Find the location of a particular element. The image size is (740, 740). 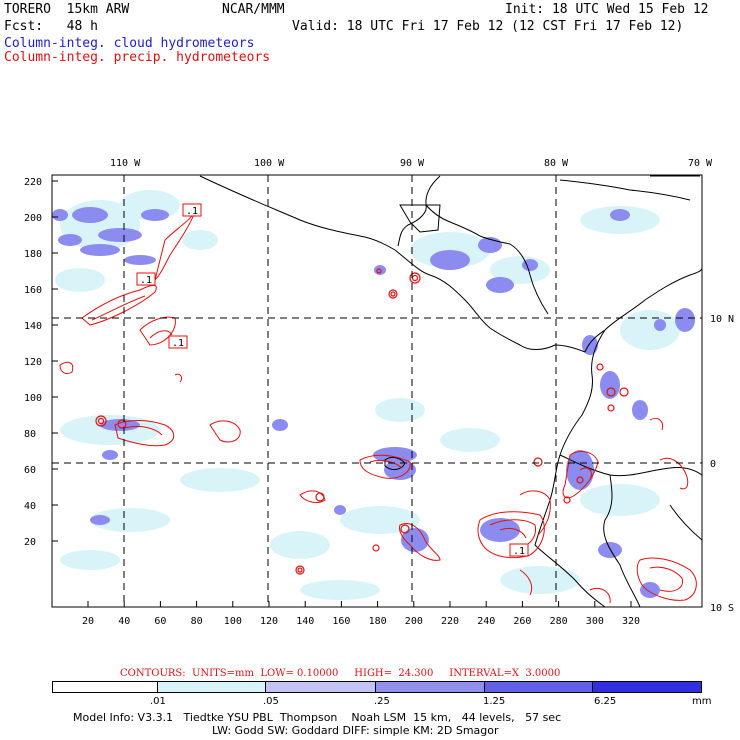

latitude-labels: 10 N 0 10 S is located at coordinates (722, 464).